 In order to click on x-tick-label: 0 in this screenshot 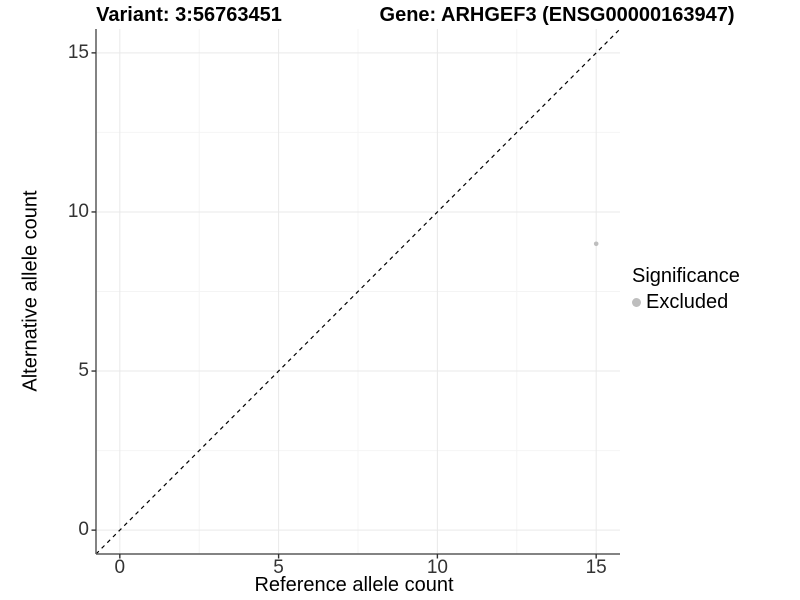, I will do `click(120, 567)`.